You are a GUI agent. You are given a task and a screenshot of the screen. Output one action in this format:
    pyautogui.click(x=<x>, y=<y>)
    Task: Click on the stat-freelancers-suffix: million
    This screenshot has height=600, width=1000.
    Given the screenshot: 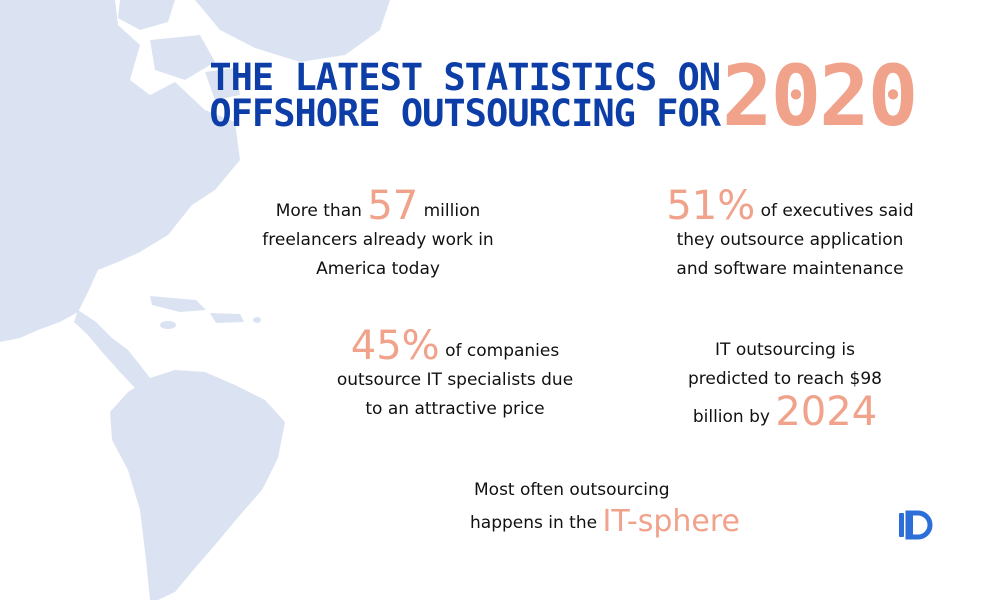 What is the action you would take?
    pyautogui.click(x=452, y=211)
    